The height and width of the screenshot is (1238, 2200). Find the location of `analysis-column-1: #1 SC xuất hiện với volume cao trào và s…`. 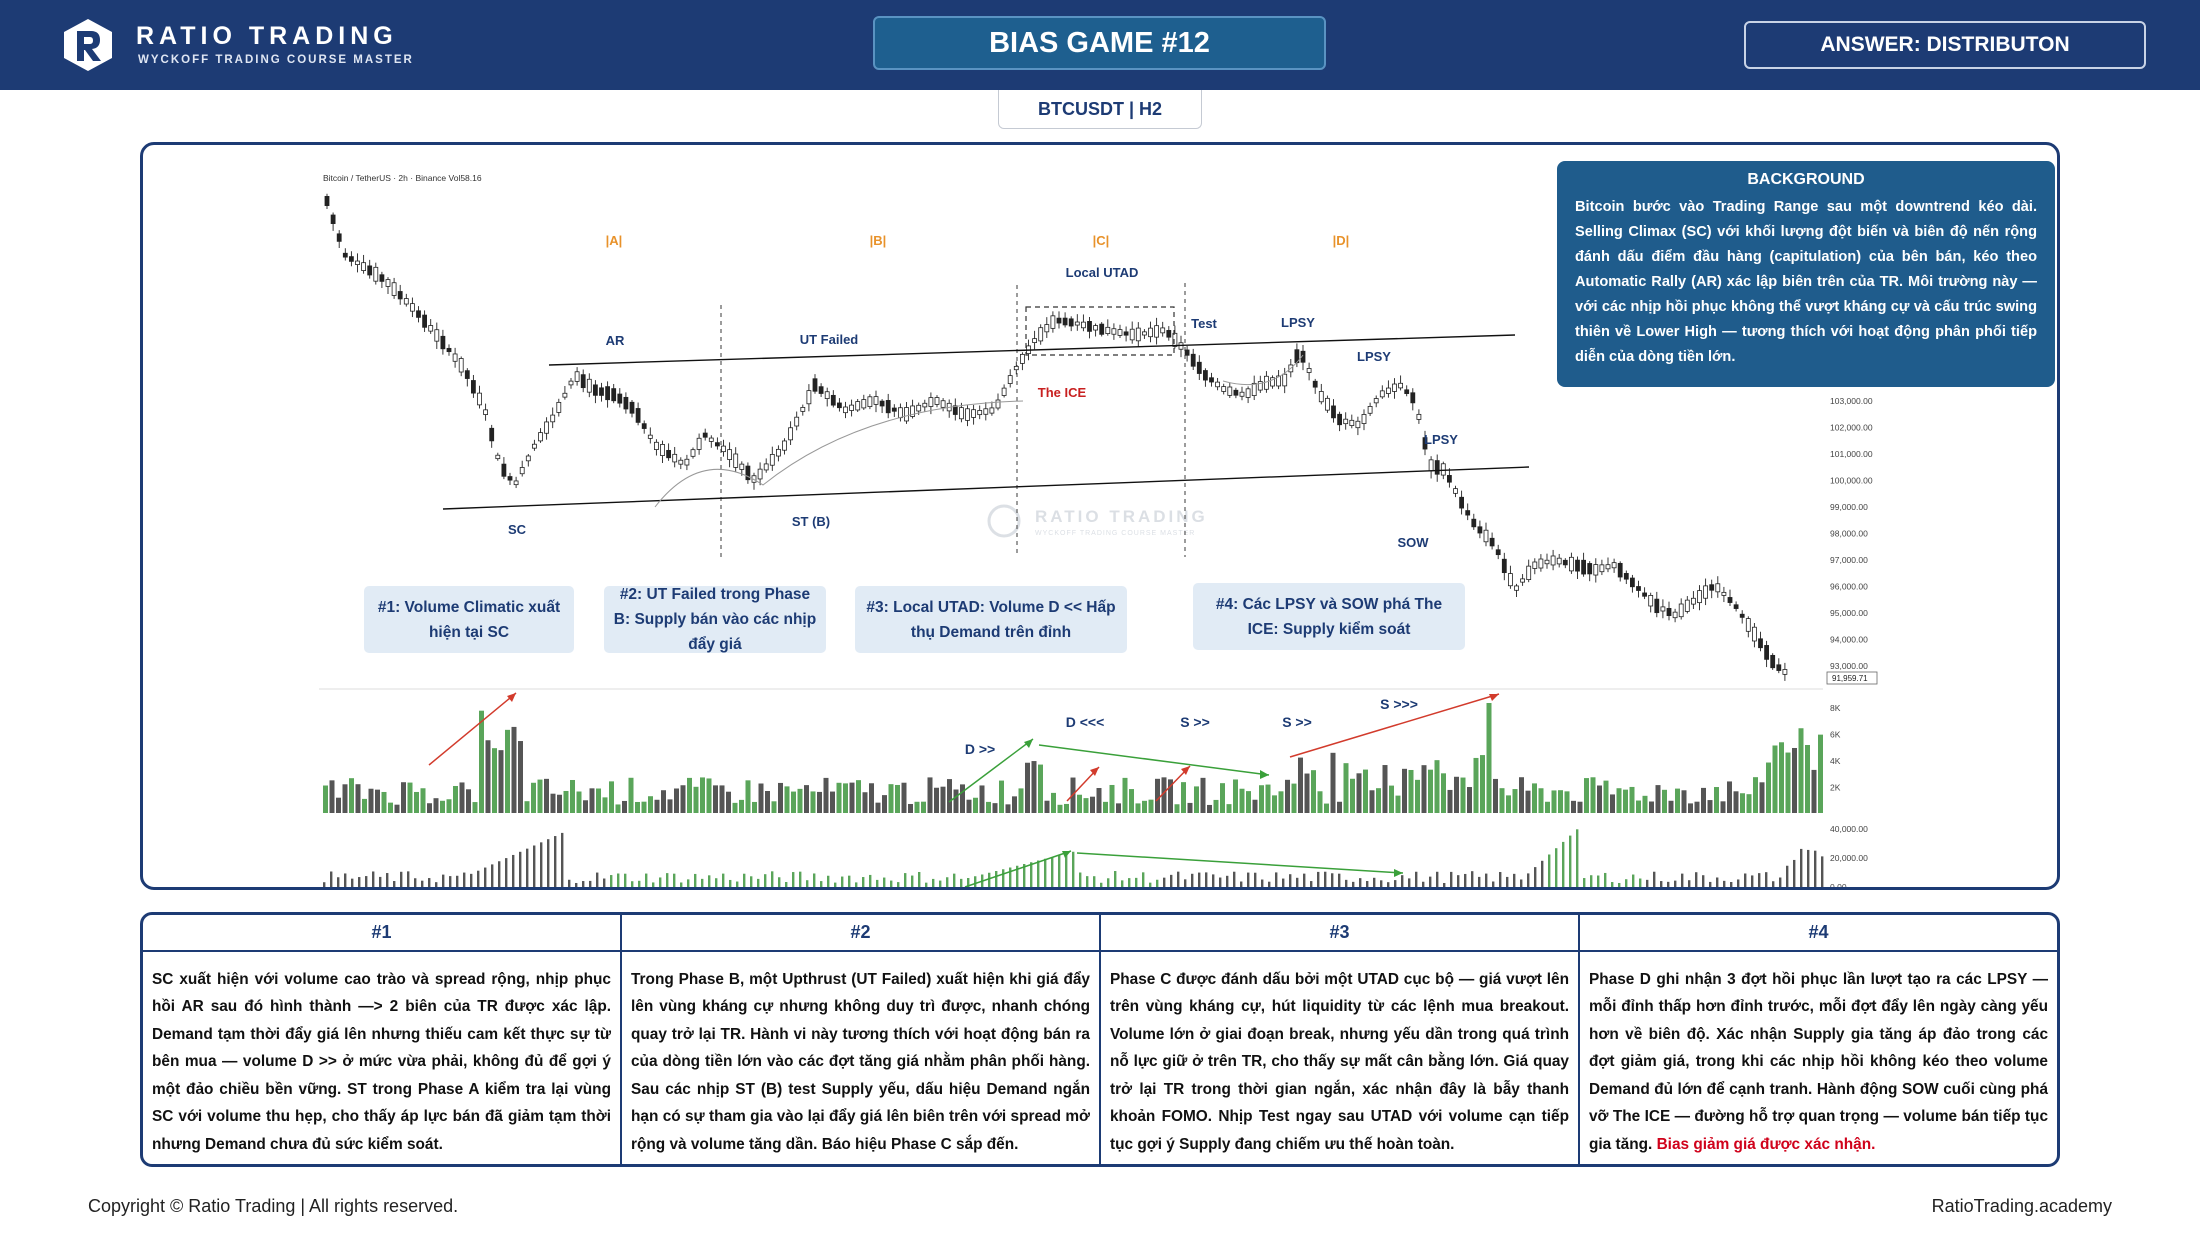

analysis-column-1: #1 SC xuất hiện với volume cao trào và s… is located at coordinates (382, 1039).